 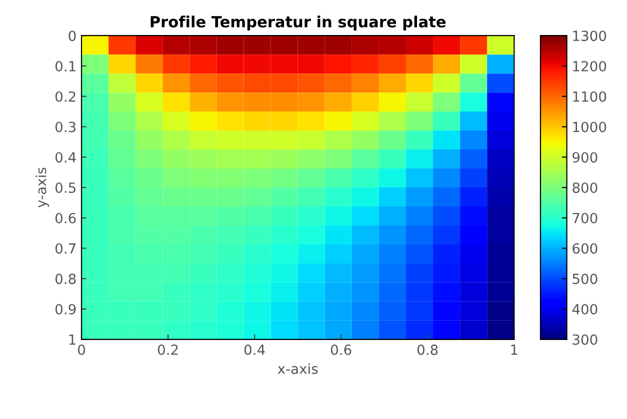 I want to click on color-bar-label: 300, so click(x=585, y=339).